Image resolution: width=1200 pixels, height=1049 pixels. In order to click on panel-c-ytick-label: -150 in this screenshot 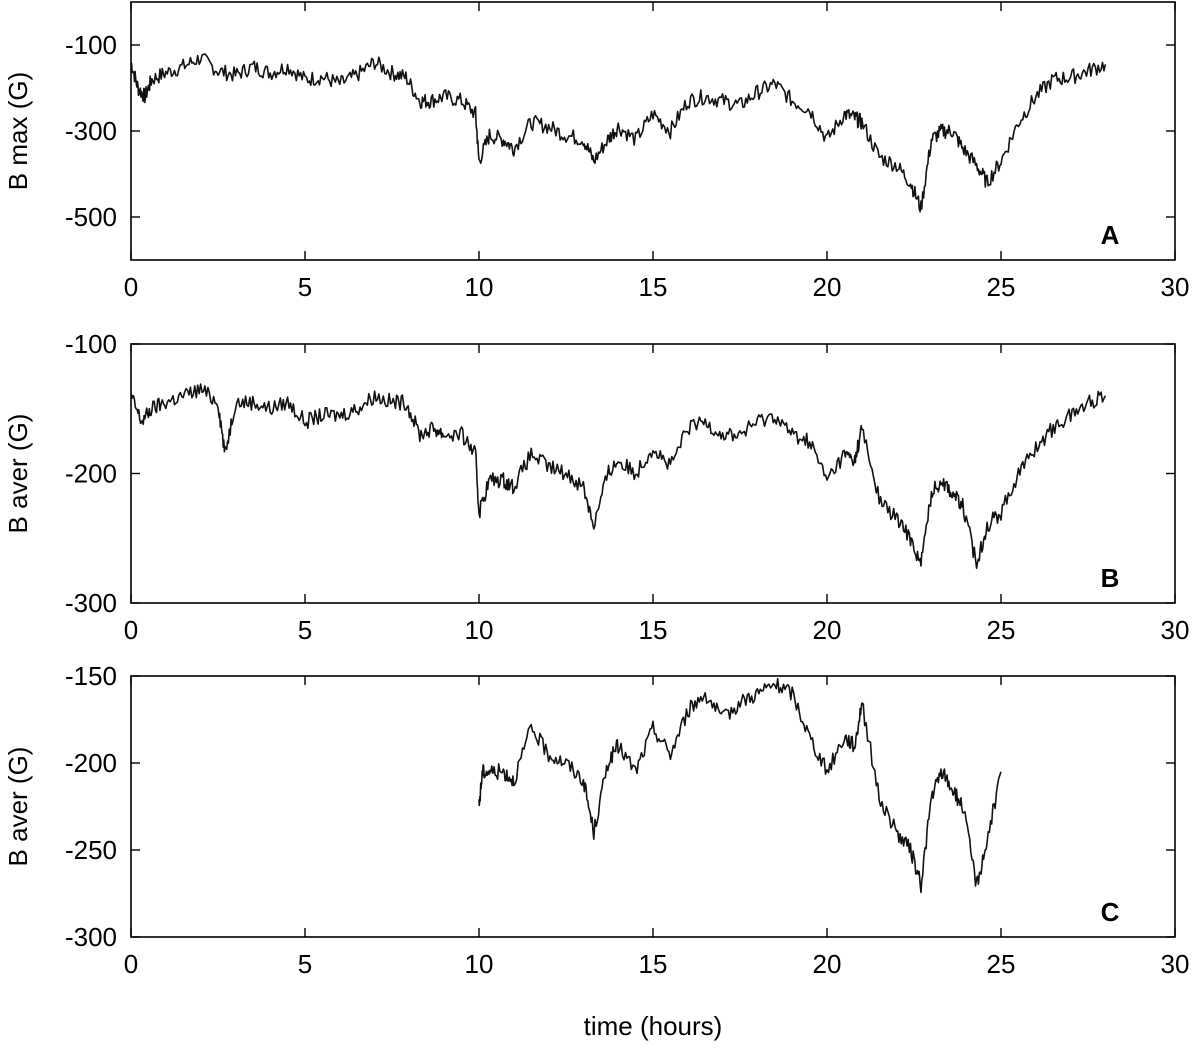, I will do `click(91, 676)`.